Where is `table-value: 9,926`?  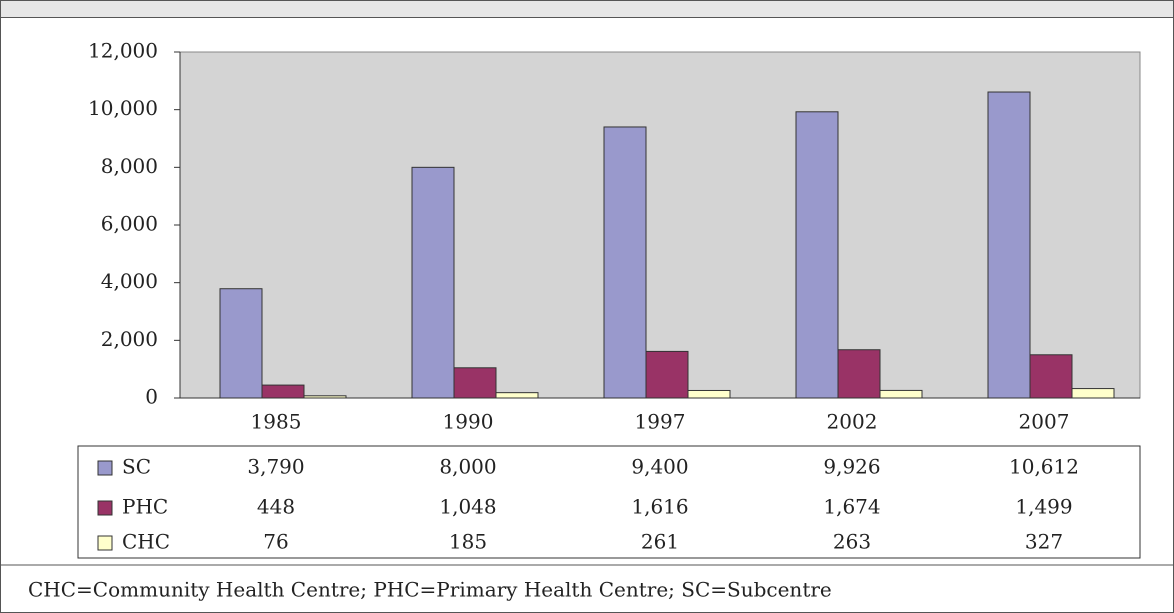 table-value: 9,926 is located at coordinates (851, 467).